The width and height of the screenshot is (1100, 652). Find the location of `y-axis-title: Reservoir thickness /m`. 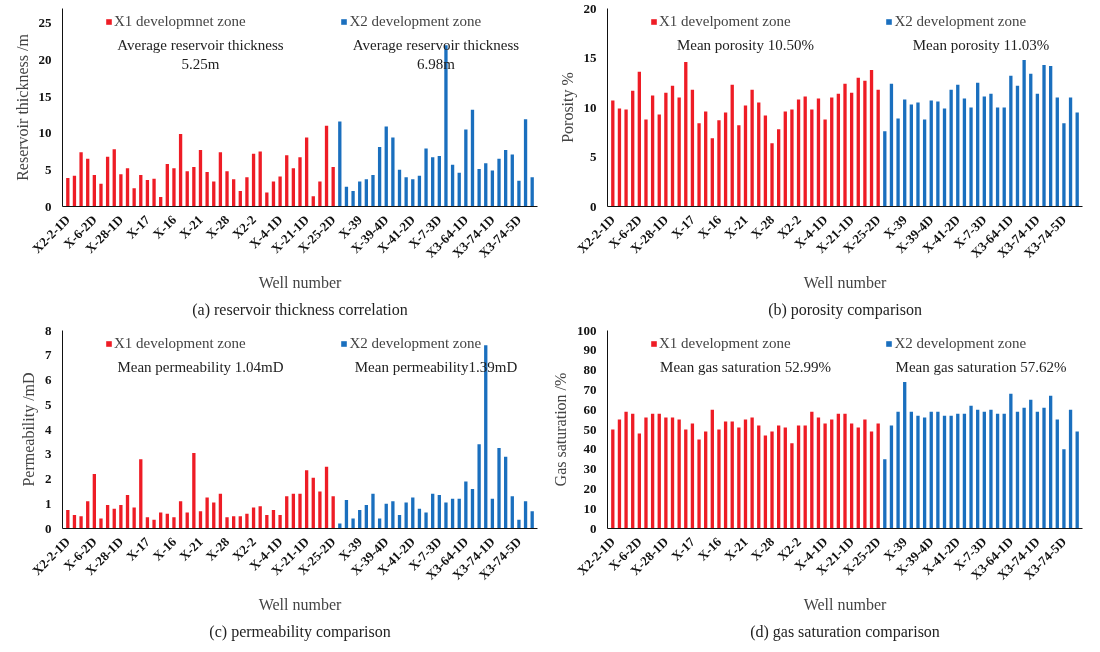

y-axis-title: Reservoir thickness /m is located at coordinates (22, 107).